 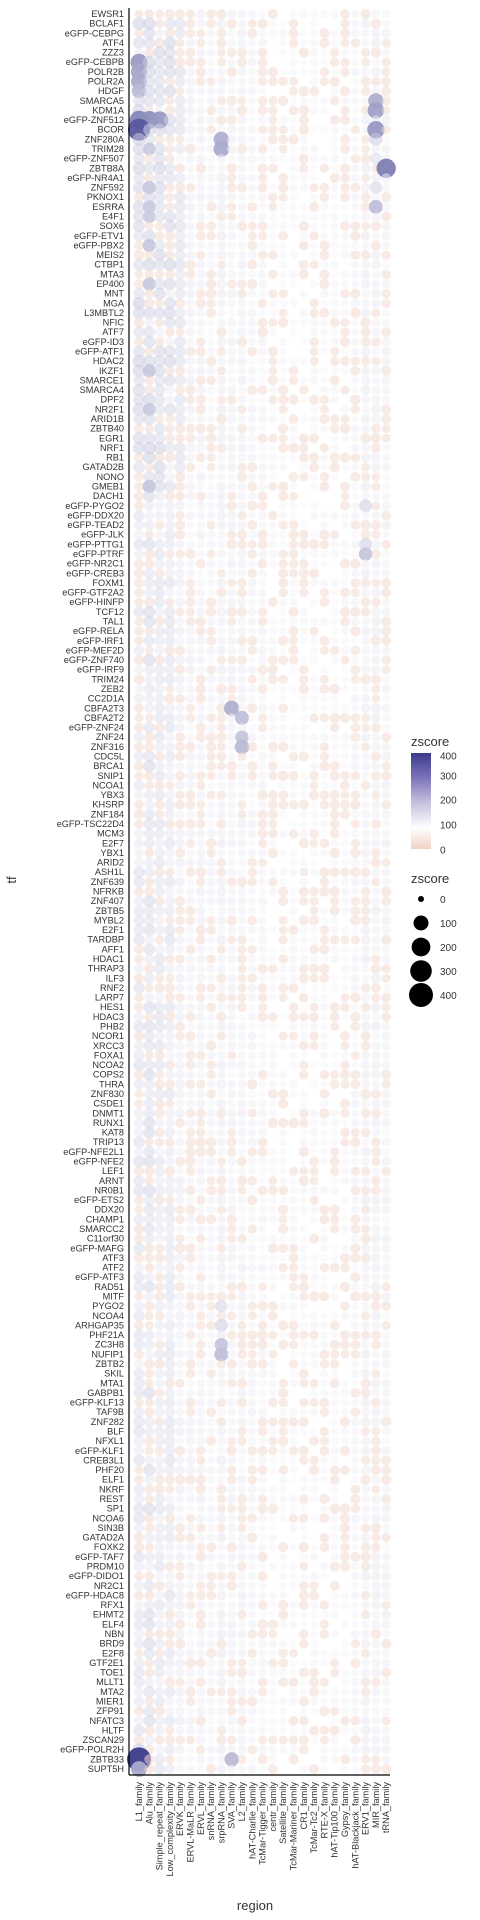 What do you see at coordinates (108, 361) in the screenshot?
I see `y-tick-label: HDAC2` at bounding box center [108, 361].